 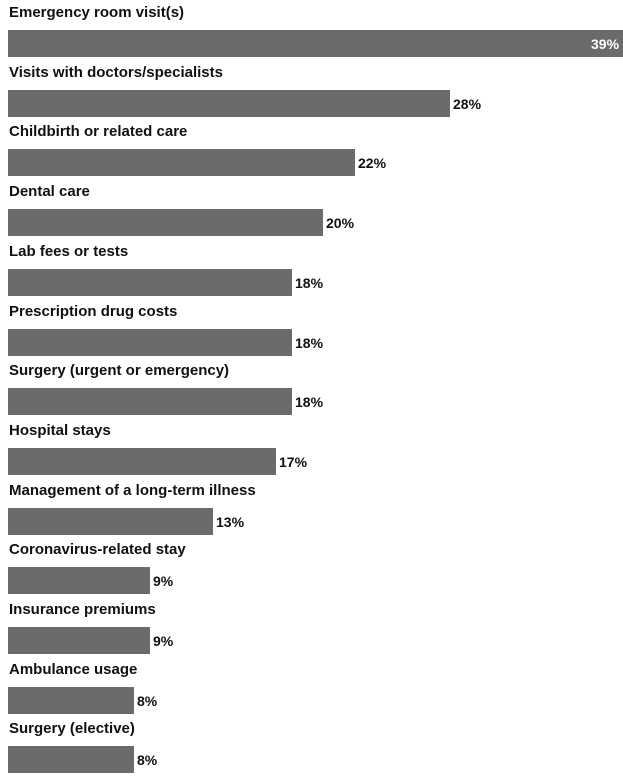 I want to click on bar-row: Management of a long-term illness 13%, so click(x=311, y=508).